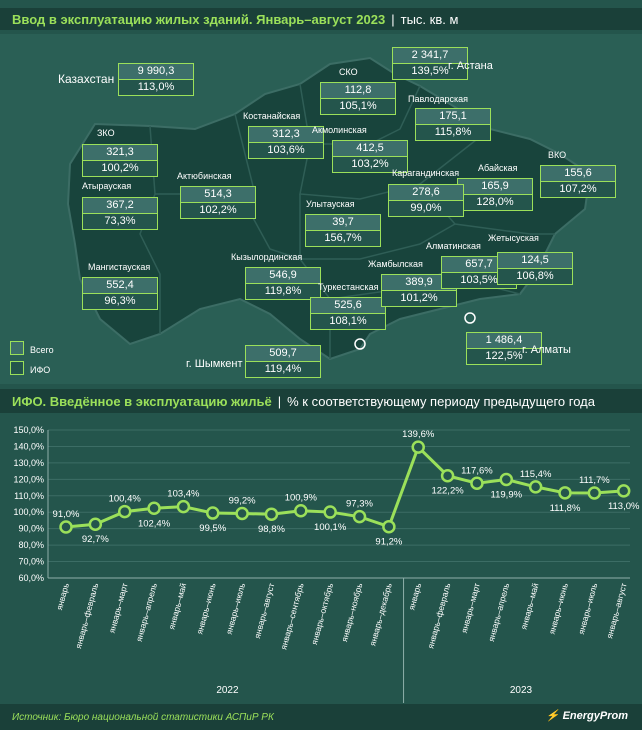 This screenshot has height=730, width=642. I want to click on data-label: 91,2%, so click(388, 542).